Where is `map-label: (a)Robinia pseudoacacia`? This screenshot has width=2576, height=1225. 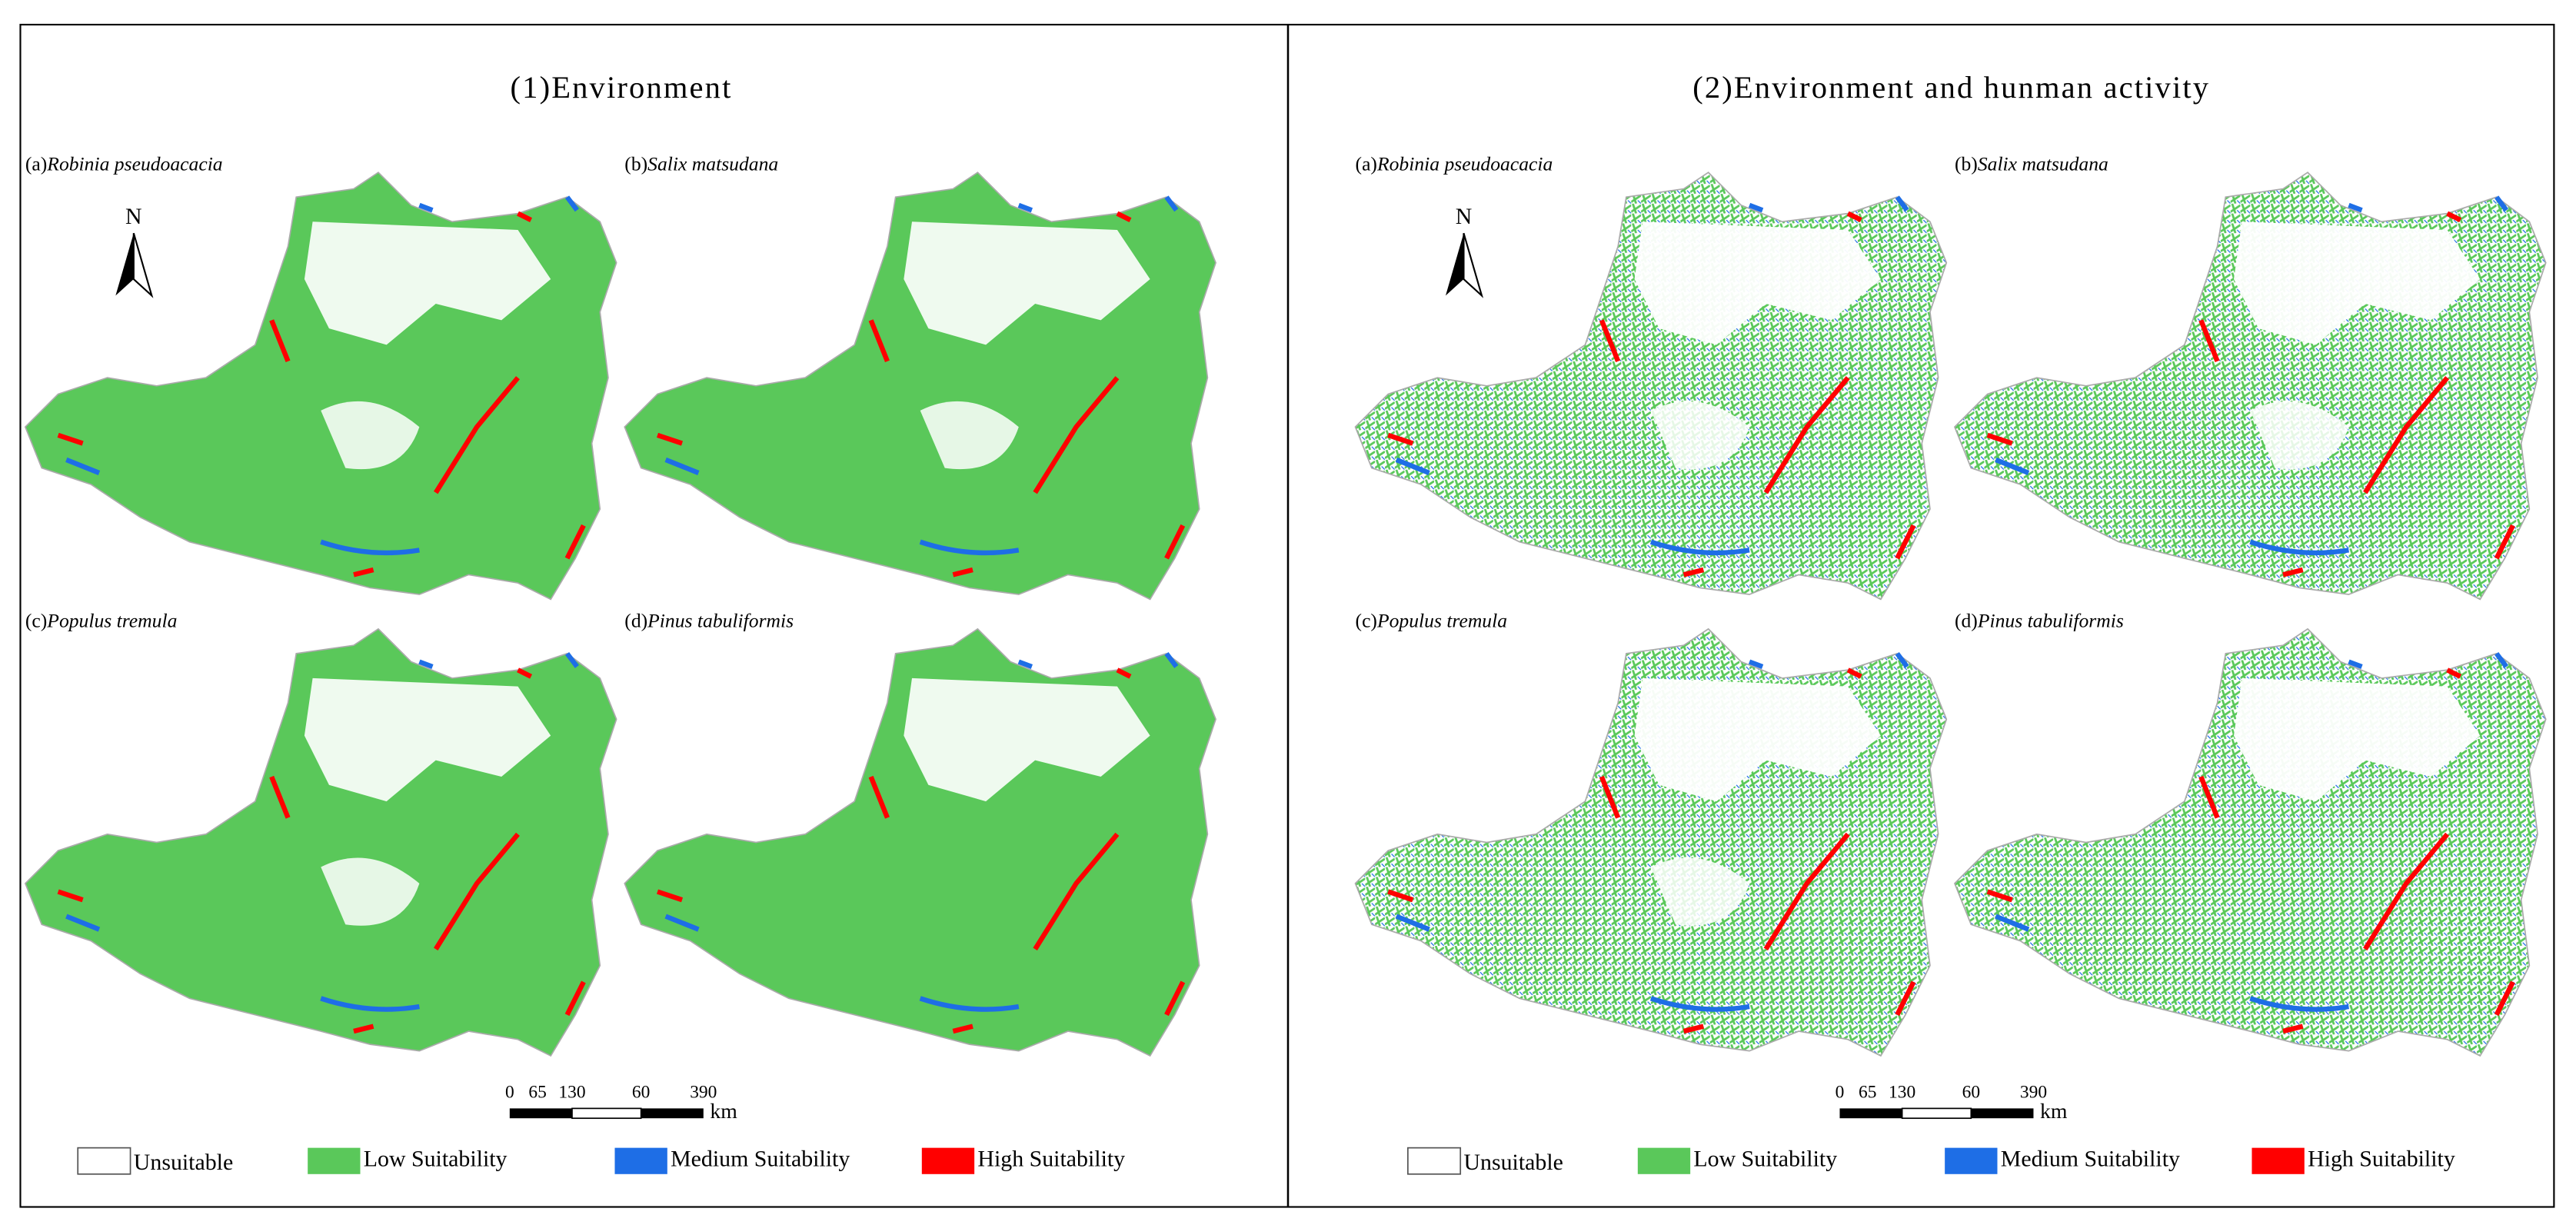
map-label: (a)Robinia pseudoacacia is located at coordinates (124, 164).